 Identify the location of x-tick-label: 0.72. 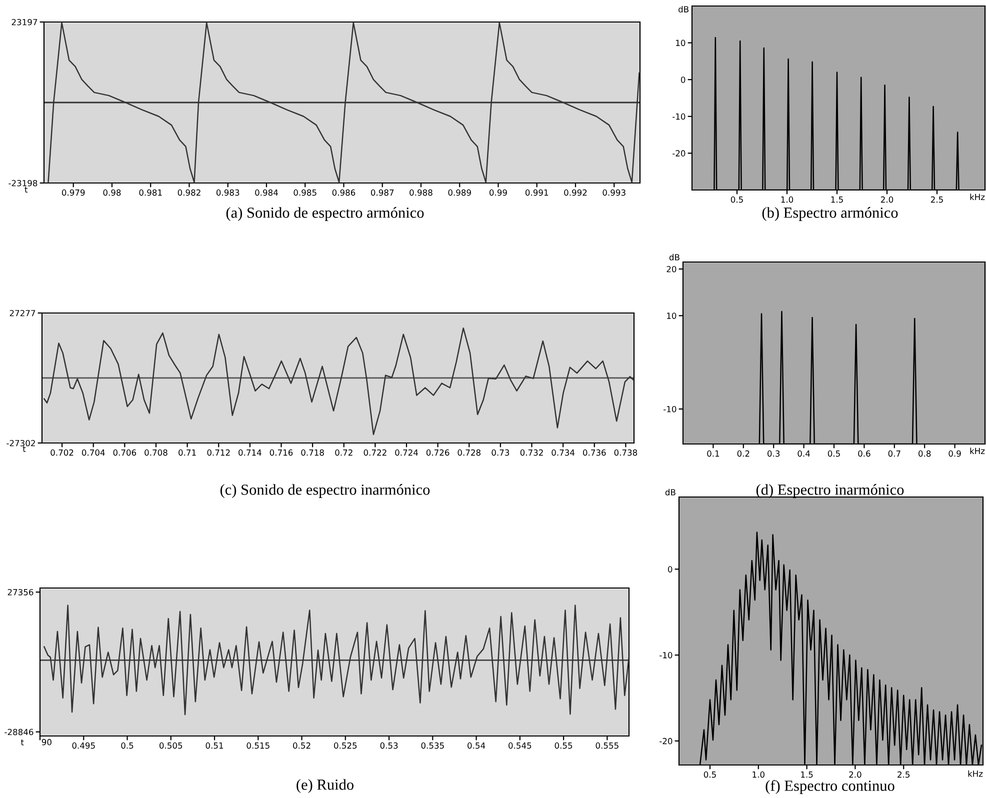
(343, 452).